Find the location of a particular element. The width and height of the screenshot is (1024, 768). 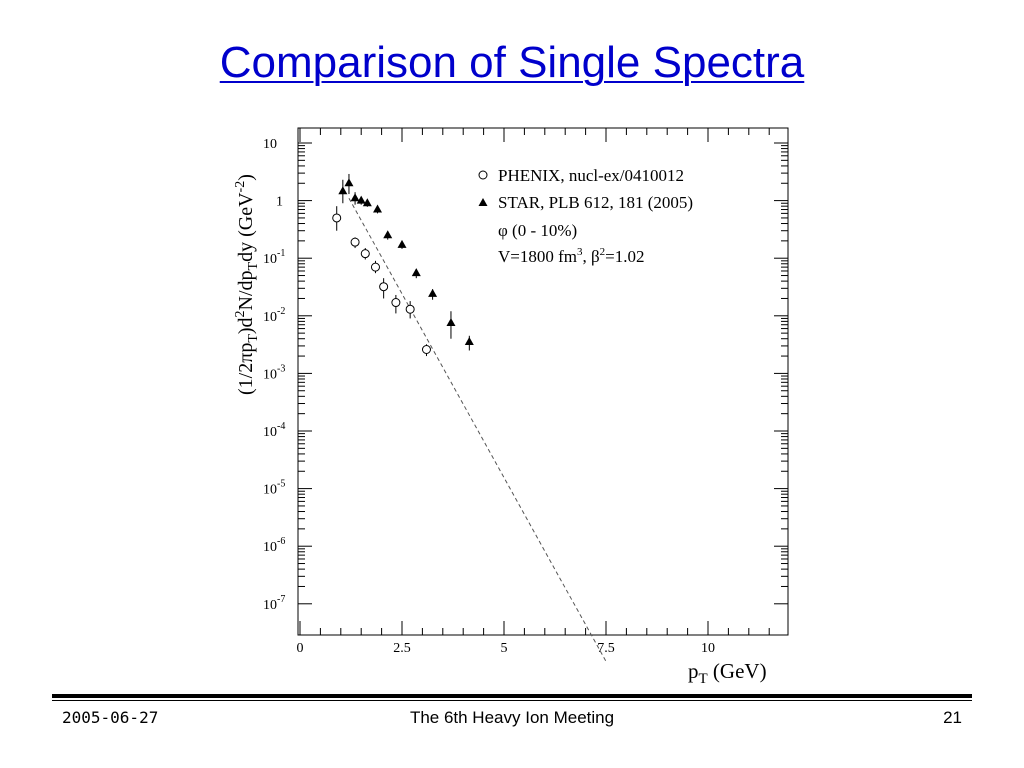

y-tick-label-base: 1 is located at coordinates (279, 202).